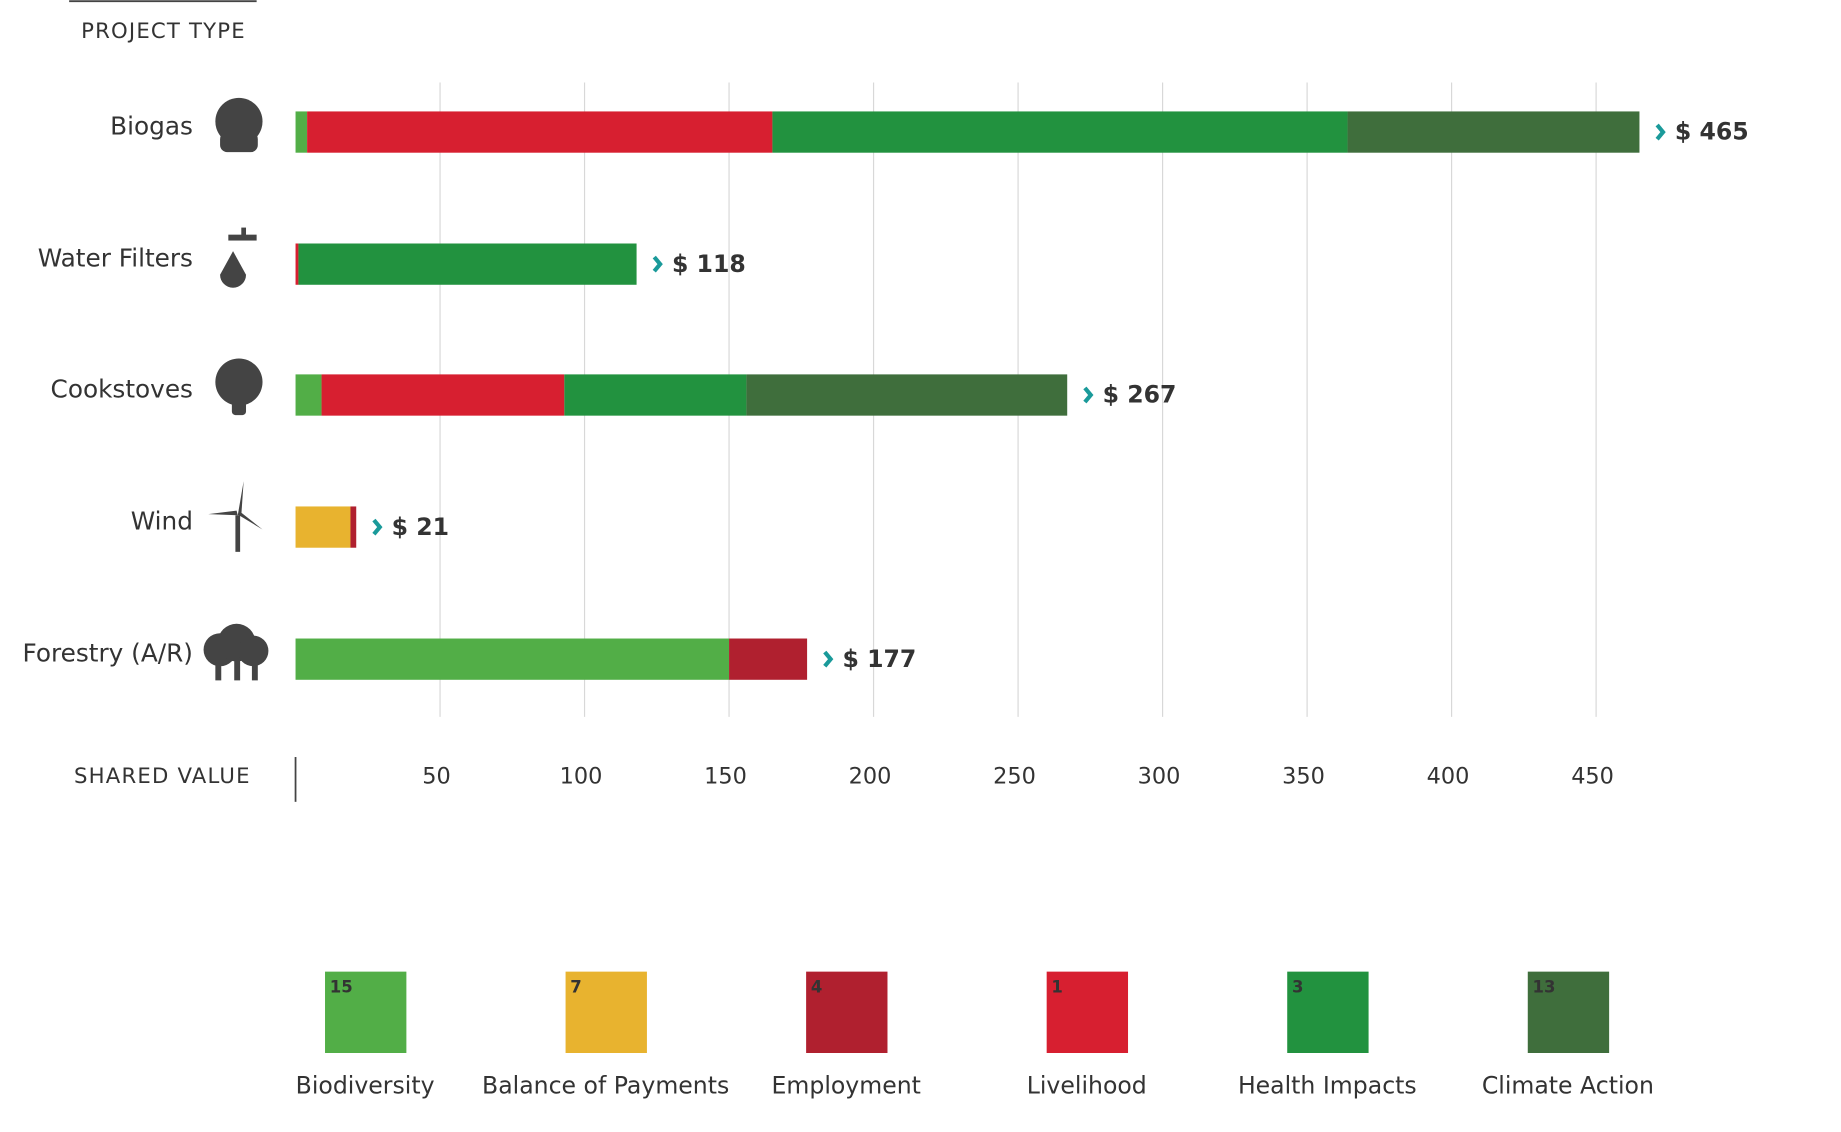 This screenshot has width=1841, height=1132. Describe the element at coordinates (1448, 777) in the screenshot. I see `x-tick-label: 400` at that location.